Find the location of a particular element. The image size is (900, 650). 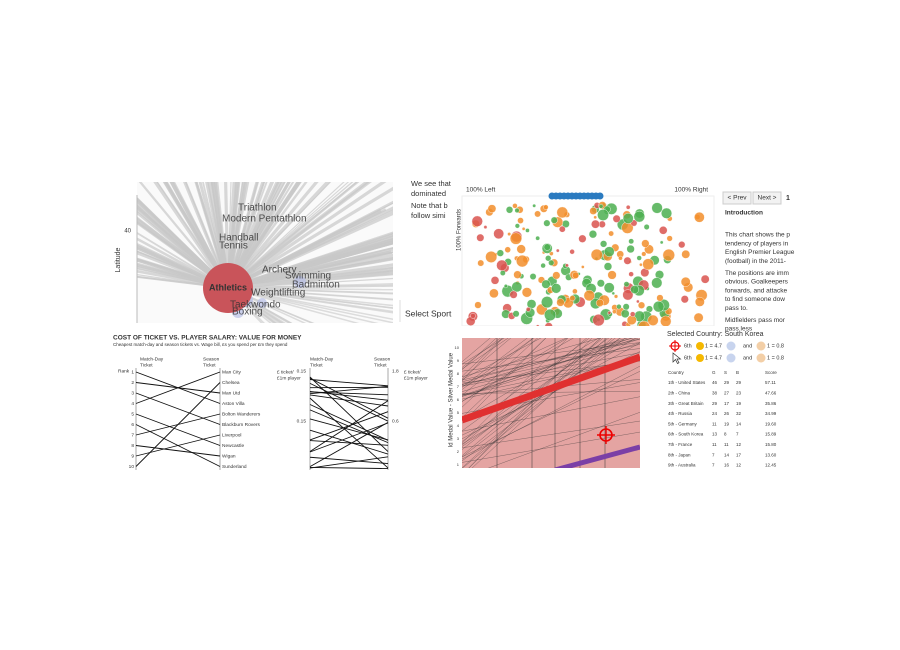

table-cell: 8 is located at coordinates (725, 434).